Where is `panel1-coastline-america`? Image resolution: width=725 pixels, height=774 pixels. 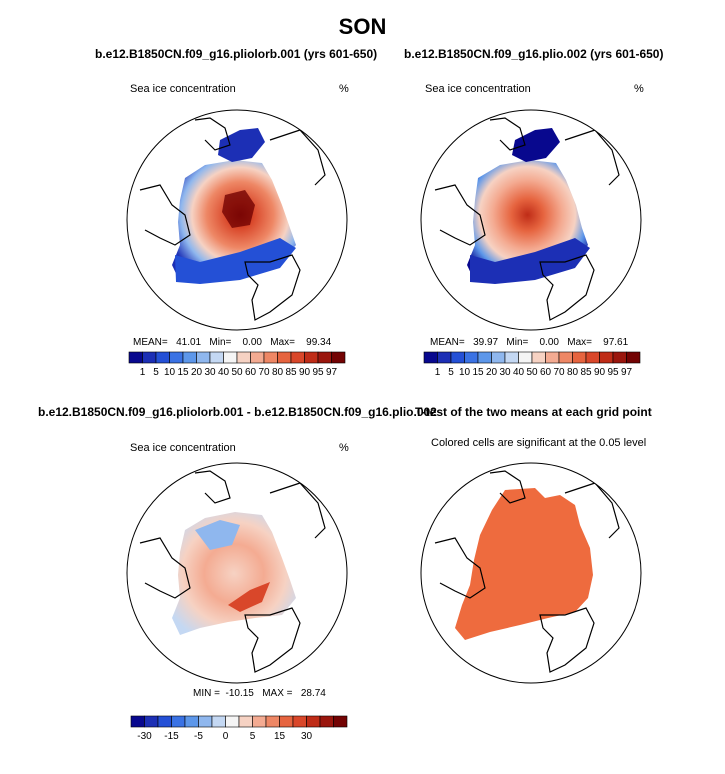
panel1-coastline-america is located at coordinates (165, 215).